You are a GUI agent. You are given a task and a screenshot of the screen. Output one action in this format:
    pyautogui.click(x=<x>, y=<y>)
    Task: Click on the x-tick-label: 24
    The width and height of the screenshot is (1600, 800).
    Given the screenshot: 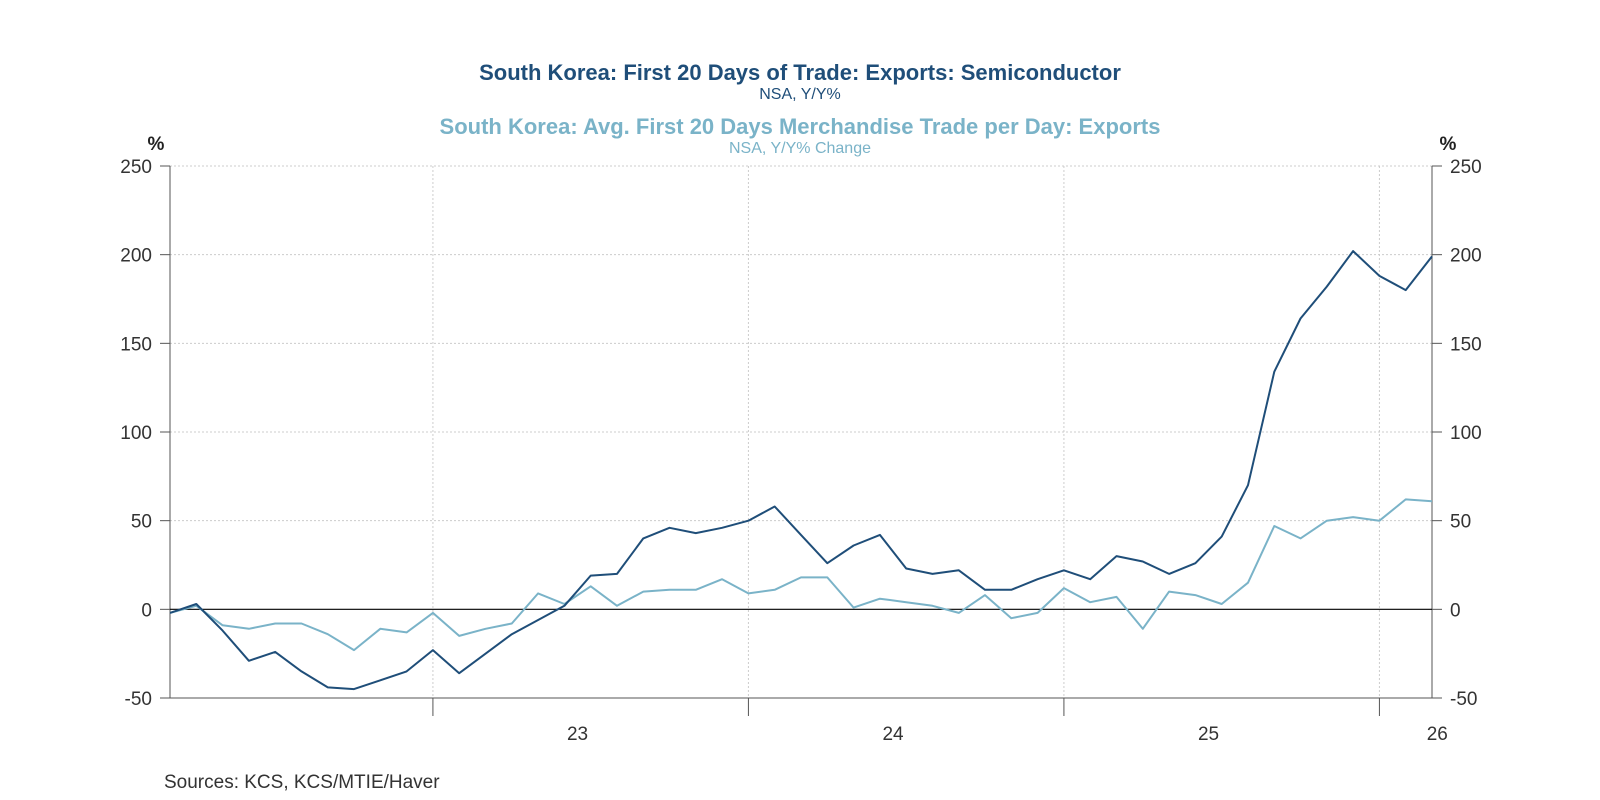 What is the action you would take?
    pyautogui.click(x=893, y=734)
    